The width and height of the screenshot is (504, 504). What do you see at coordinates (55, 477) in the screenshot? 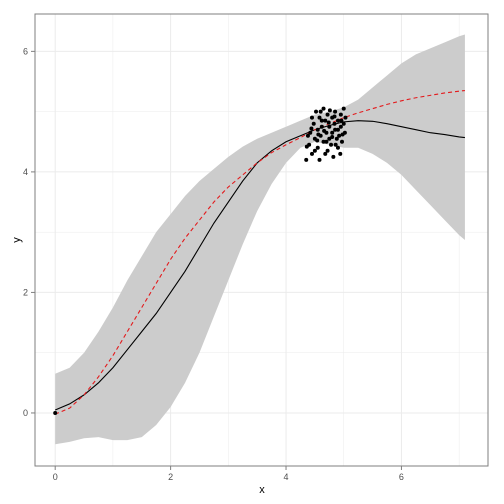
I see `x-tick-label: 0` at bounding box center [55, 477].